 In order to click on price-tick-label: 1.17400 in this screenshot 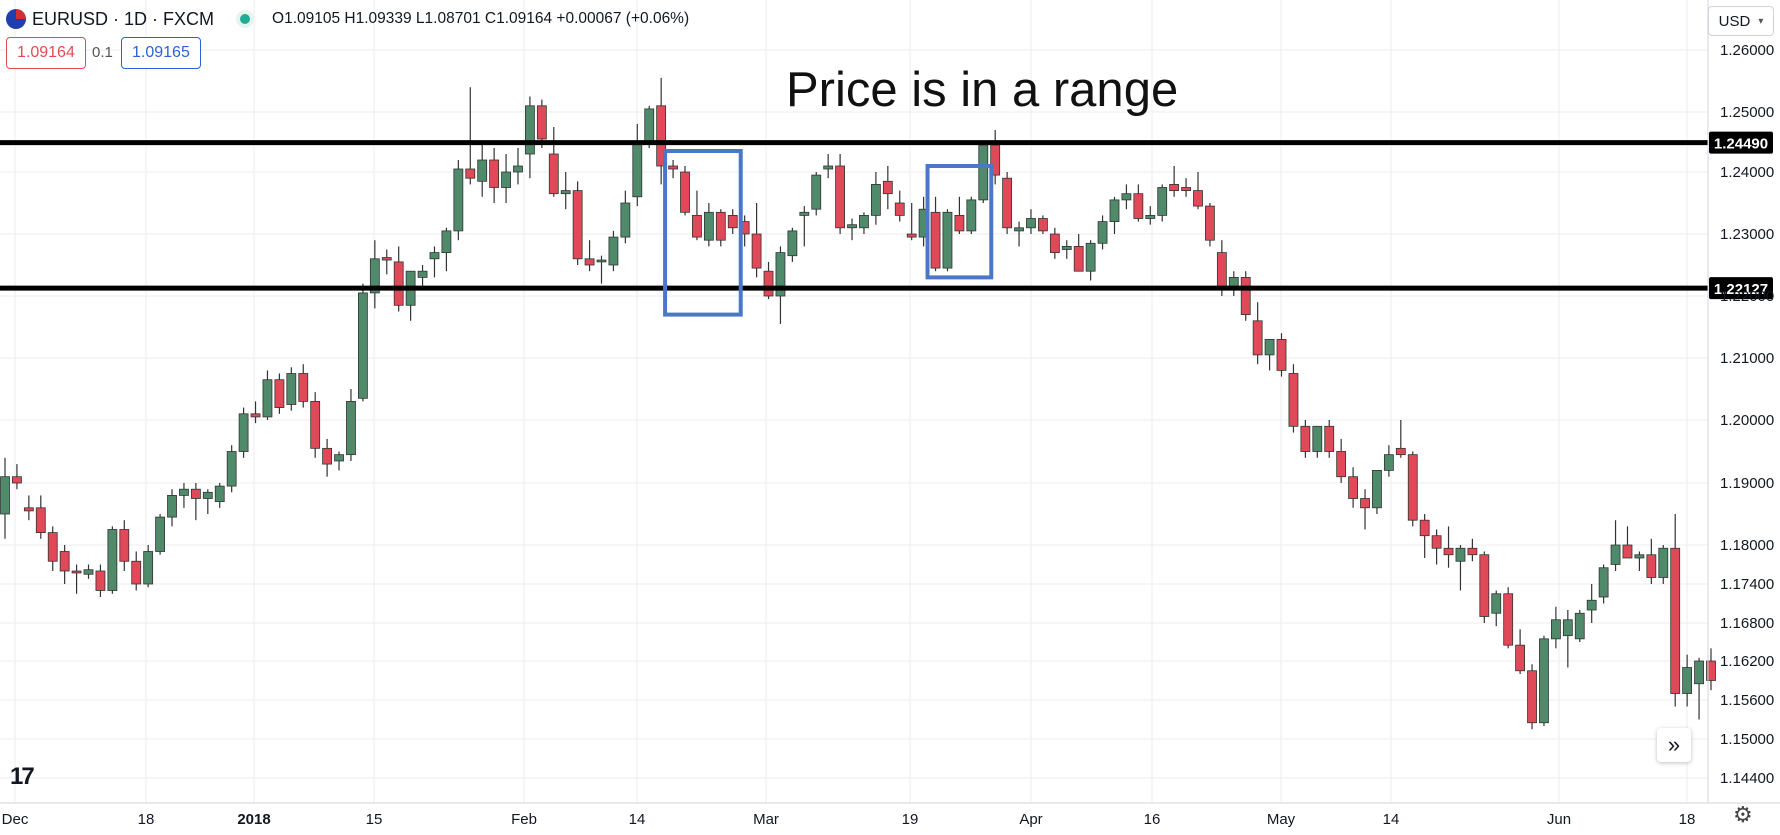, I will do `click(1747, 584)`.